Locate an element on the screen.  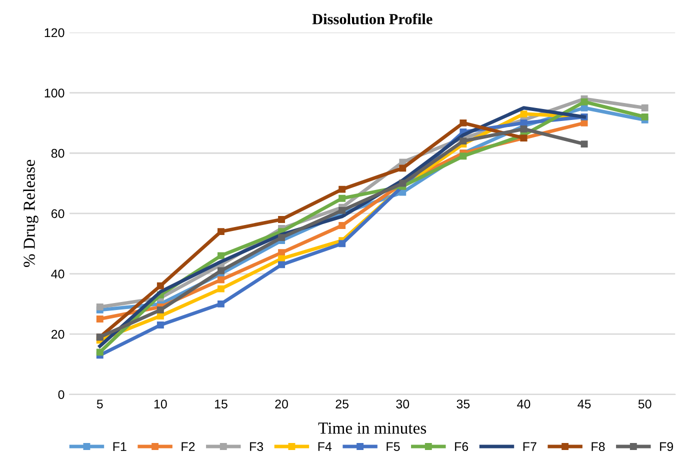
y-tick-label: 0 is located at coordinates (61, 395).